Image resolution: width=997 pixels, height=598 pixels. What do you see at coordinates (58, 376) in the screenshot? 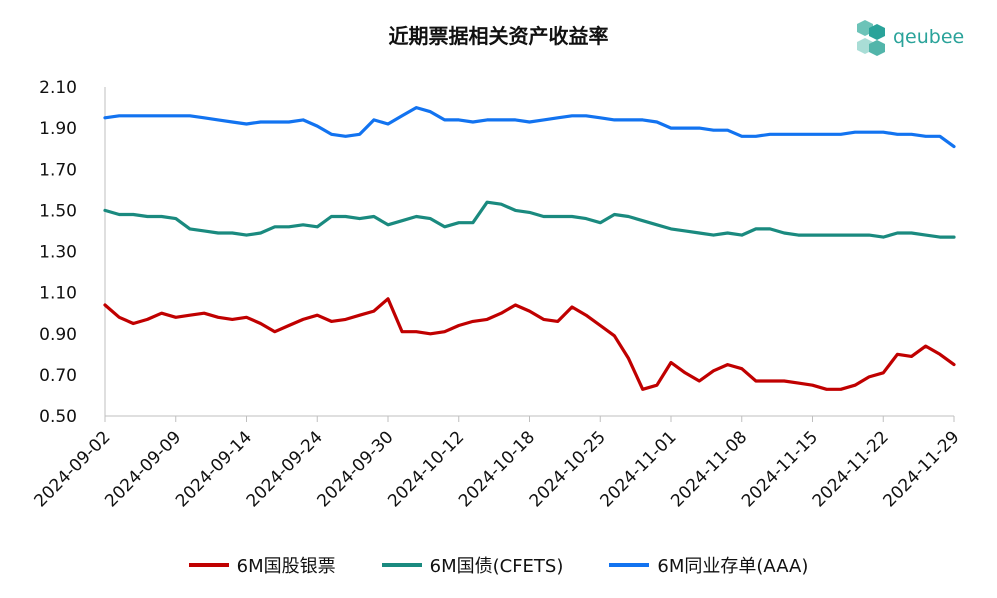
I see `y-tick-label: 0.70` at bounding box center [58, 376].